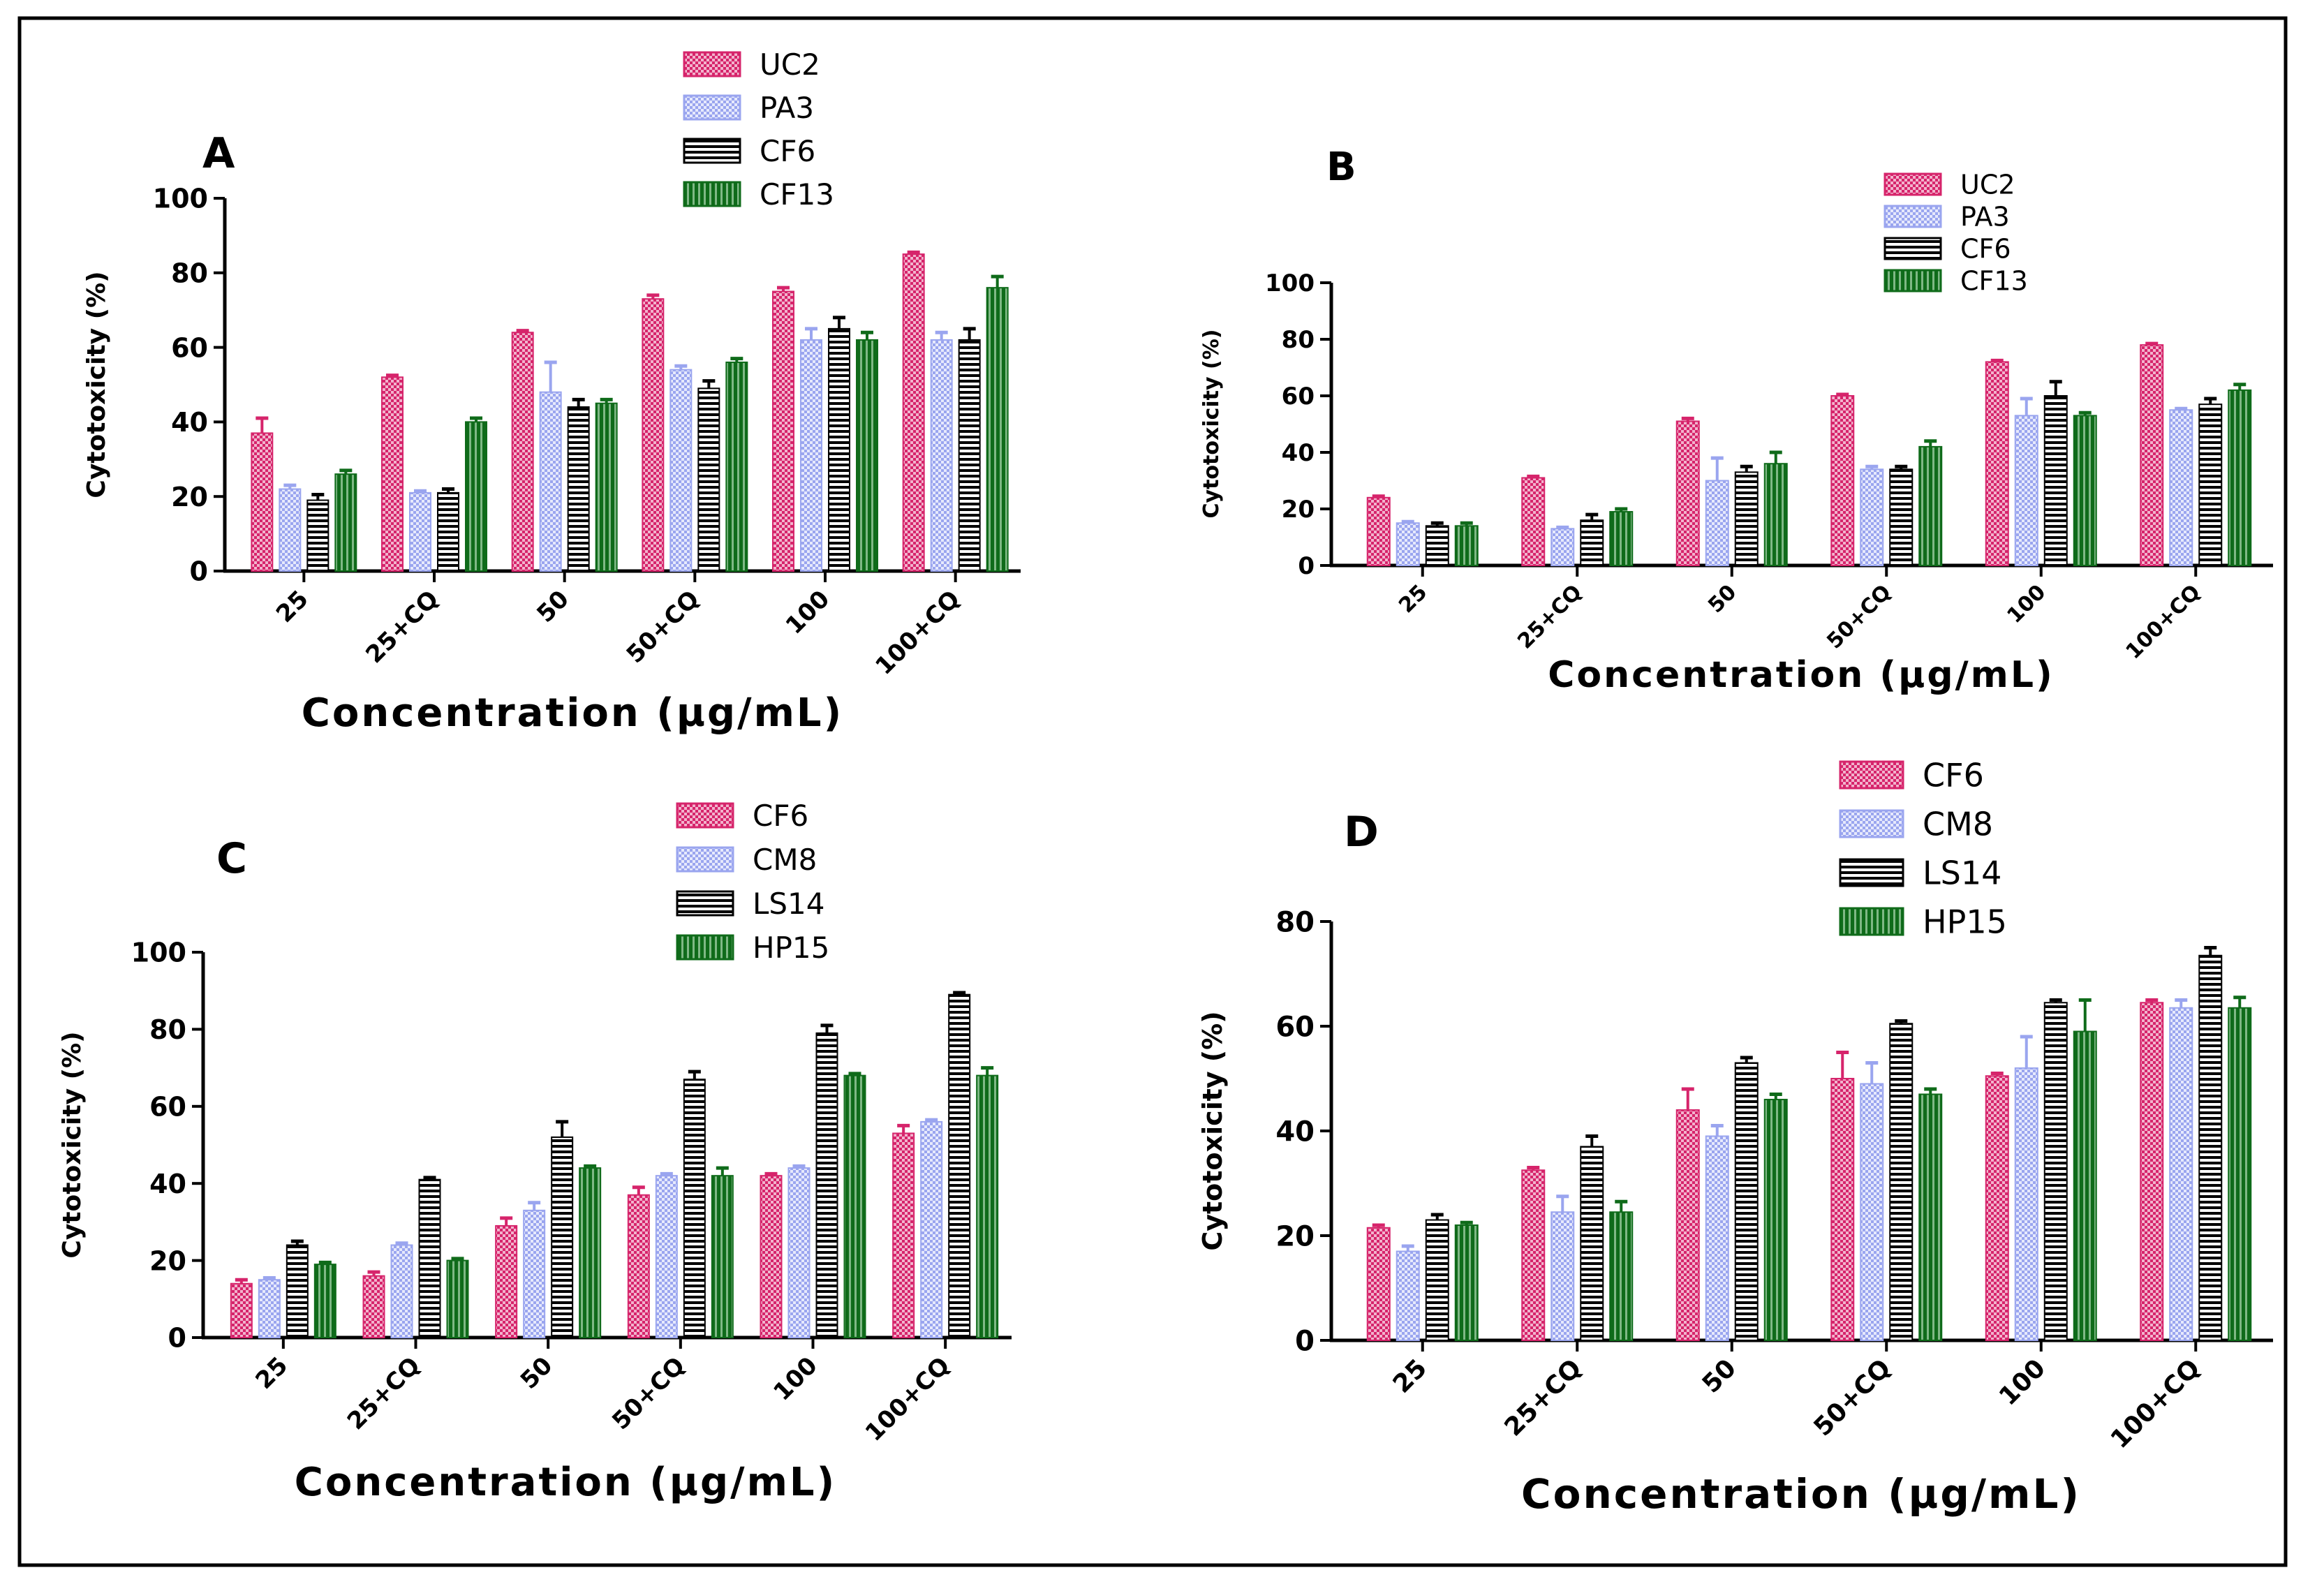 The width and height of the screenshot is (2324, 1584). I want to click on legend-label: CF13, so click(797, 195).